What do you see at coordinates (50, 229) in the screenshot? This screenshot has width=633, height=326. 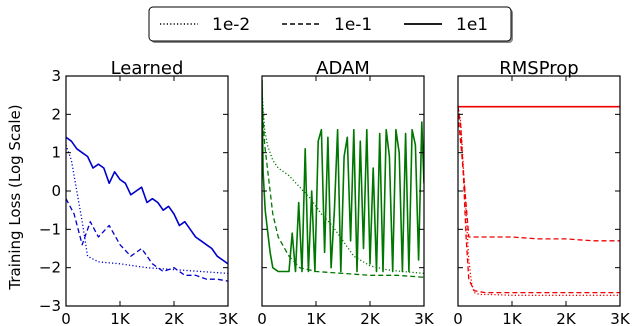 I see `y-tick-label: −1` at bounding box center [50, 229].